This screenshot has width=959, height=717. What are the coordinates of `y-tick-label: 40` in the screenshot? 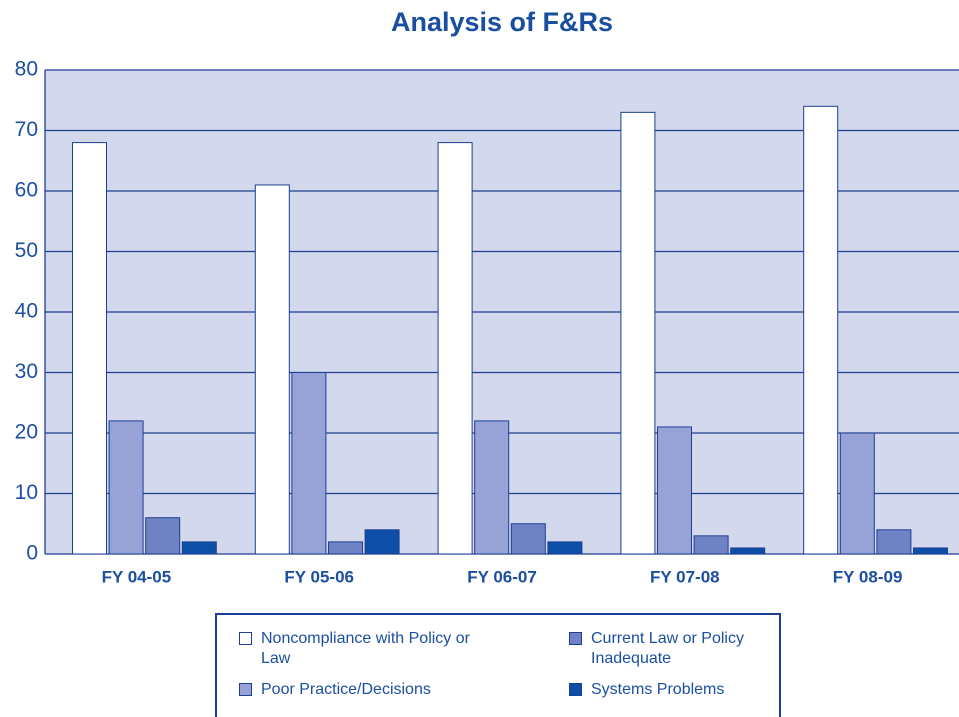 It's located at (26, 311).